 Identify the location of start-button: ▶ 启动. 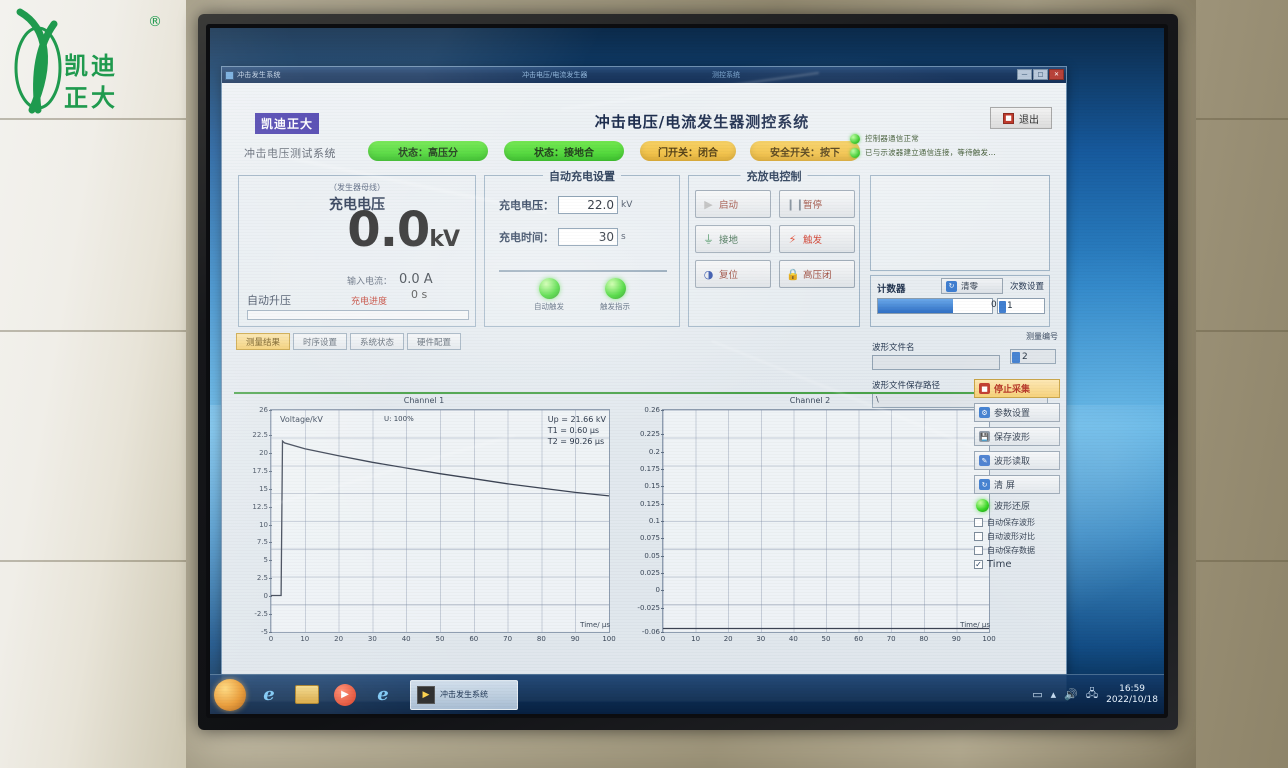
(733, 204).